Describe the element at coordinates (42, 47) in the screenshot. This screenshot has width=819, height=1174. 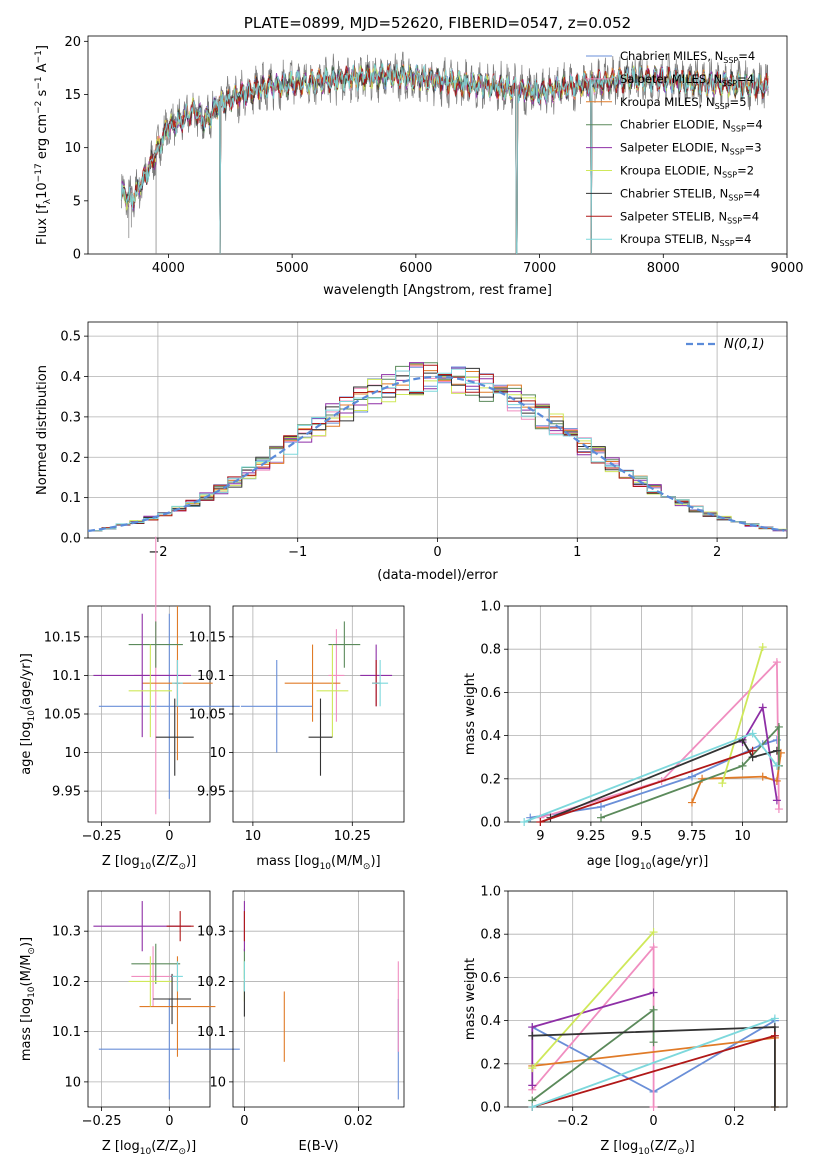
I see `ylabel-end: ]` at that location.